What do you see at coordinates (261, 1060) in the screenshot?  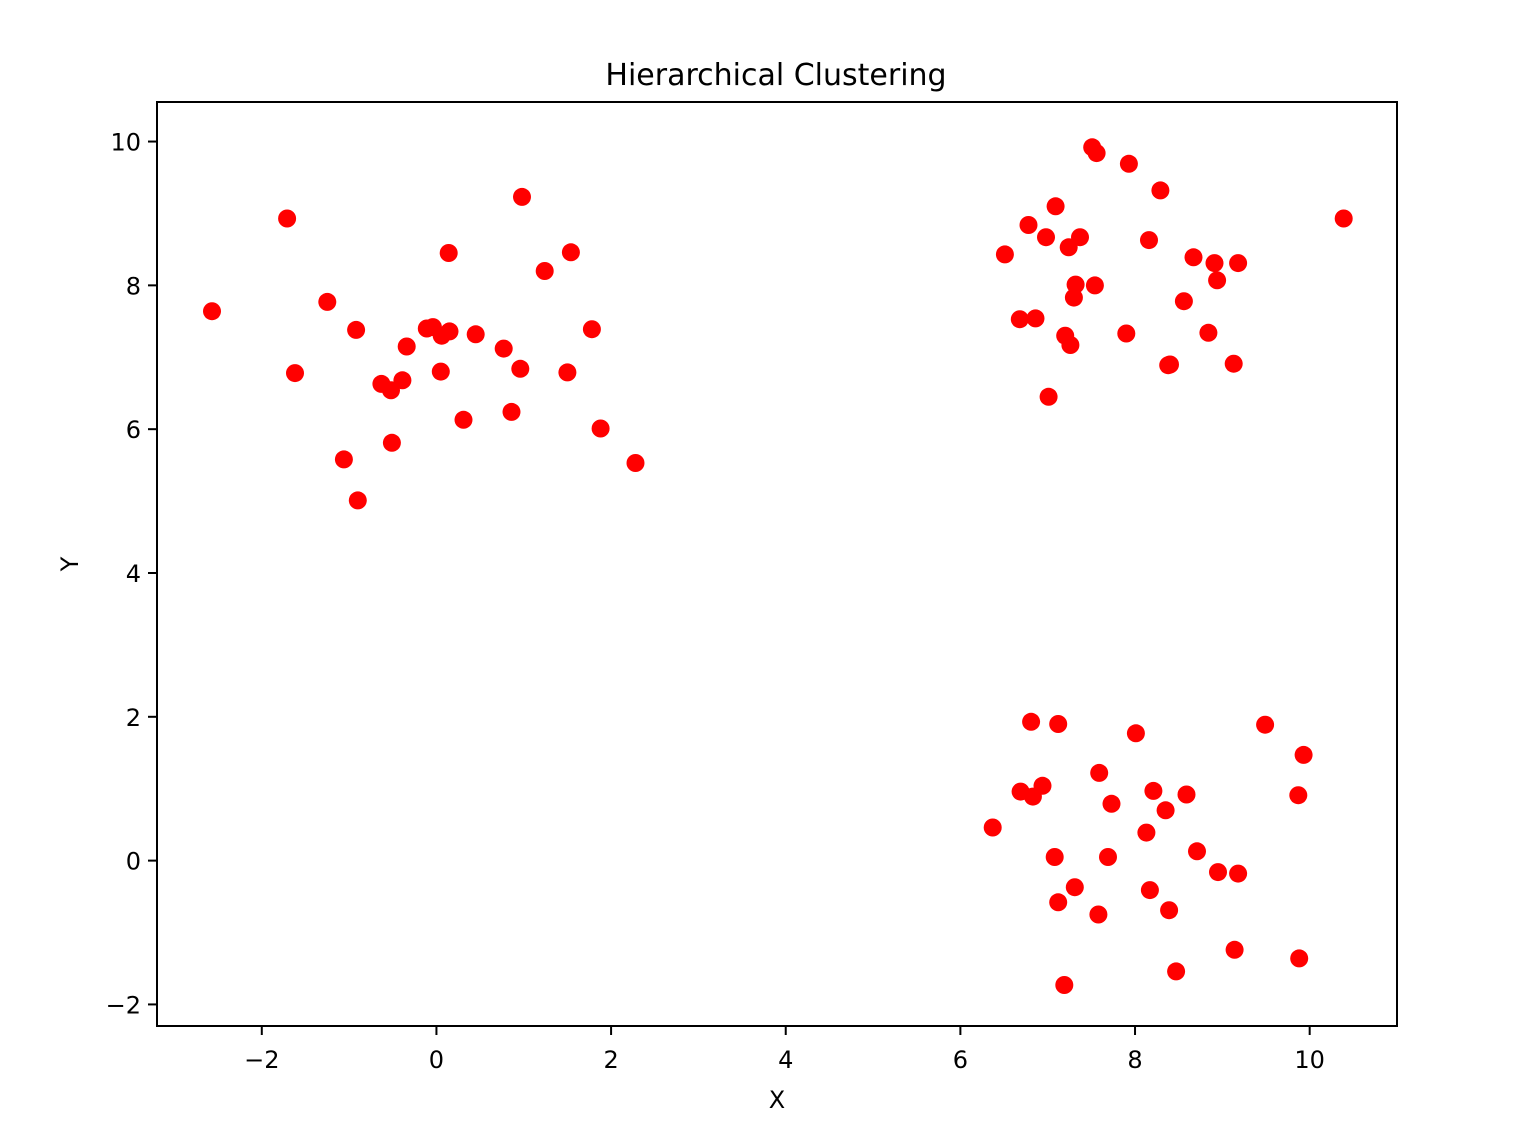 I see `x-tick-label: −2` at bounding box center [261, 1060].